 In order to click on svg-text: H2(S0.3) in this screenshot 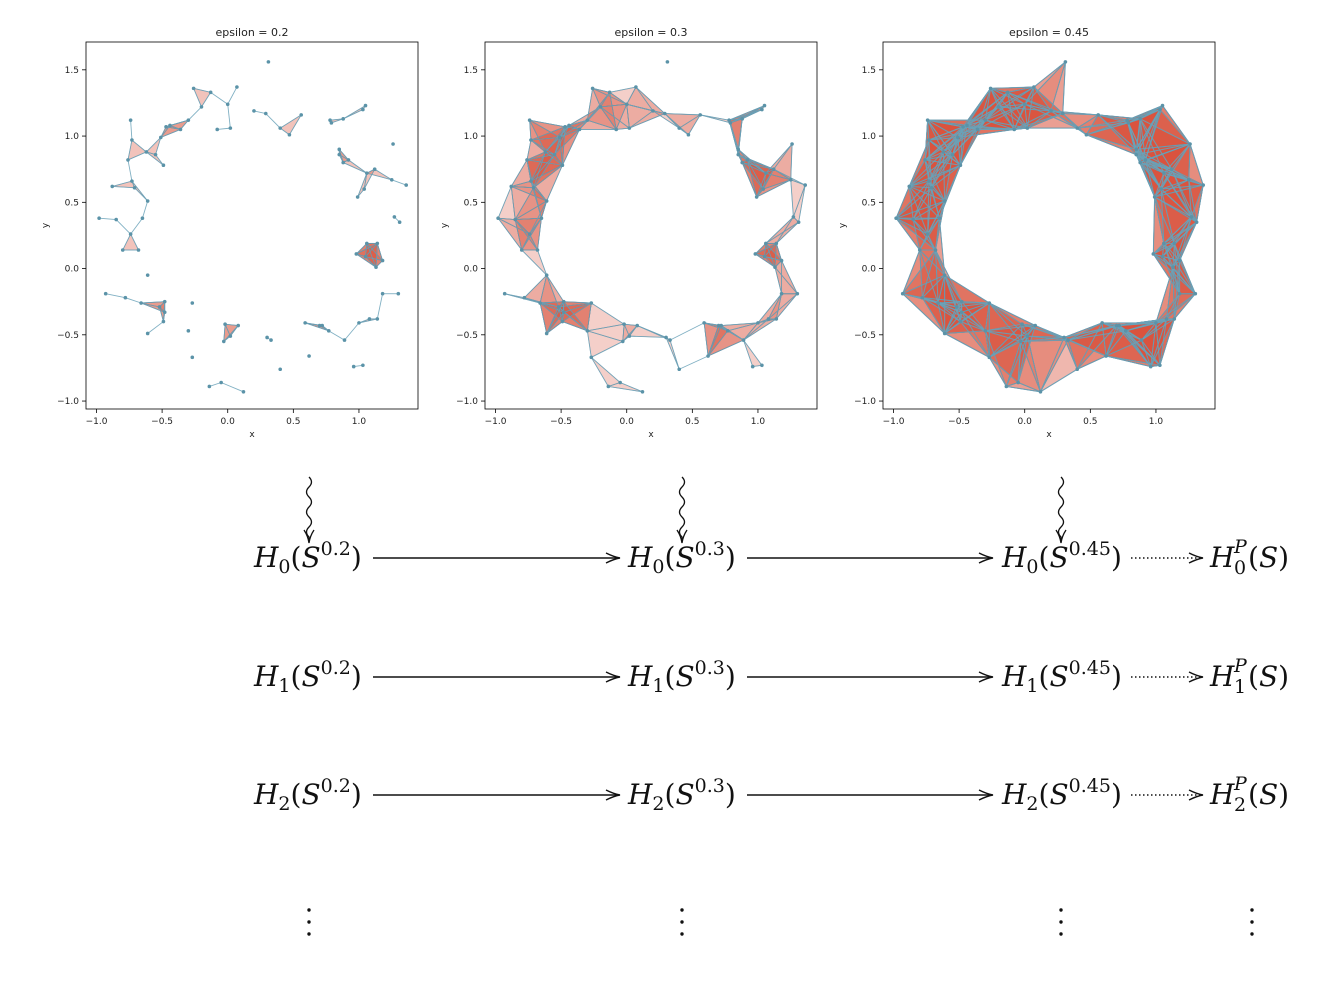, I will do `click(681, 795)`.